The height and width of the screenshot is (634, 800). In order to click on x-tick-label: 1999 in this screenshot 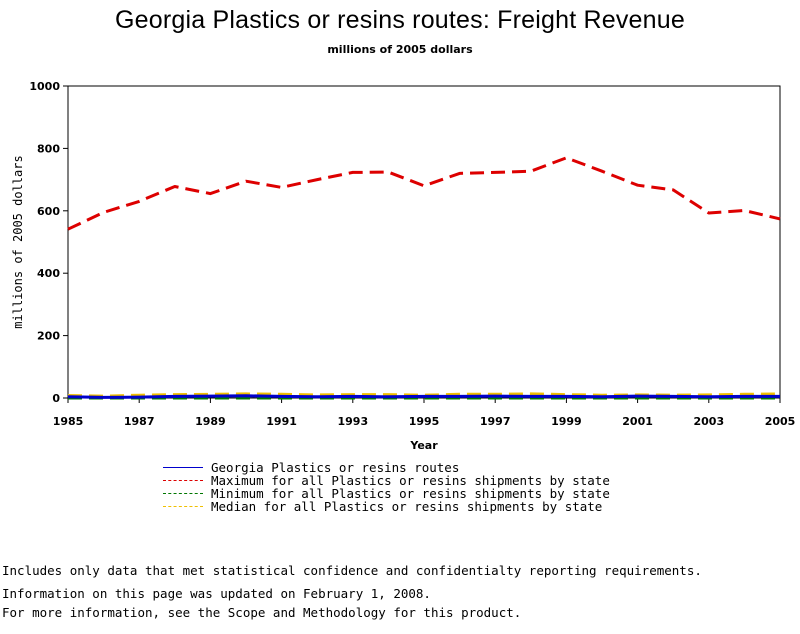, I will do `click(566, 421)`.